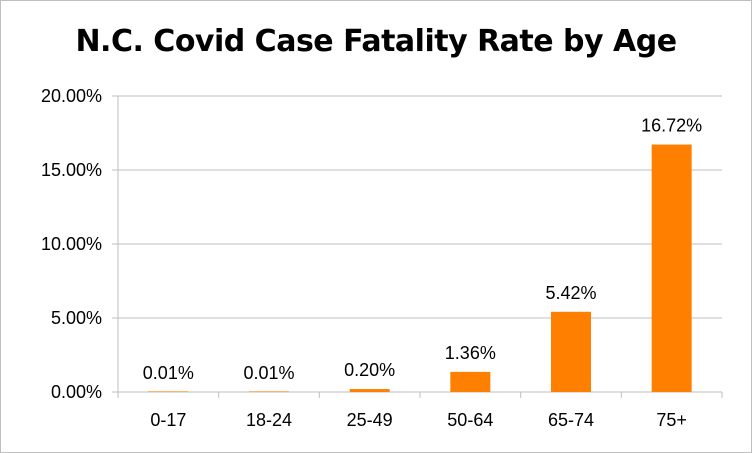 The width and height of the screenshot is (752, 453). I want to click on data-label: 1.36%, so click(470, 353).